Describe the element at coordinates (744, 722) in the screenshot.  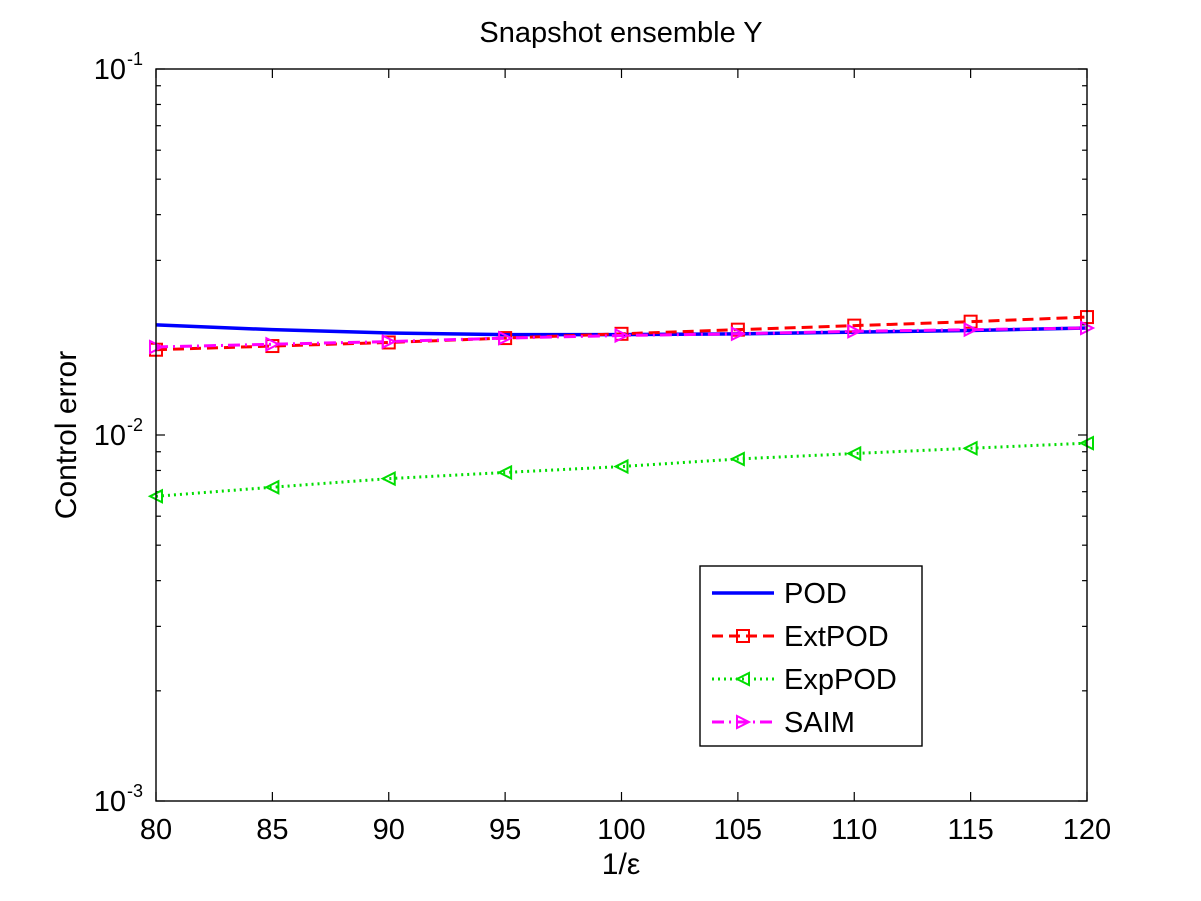
I see `legend-marker-saim` at that location.